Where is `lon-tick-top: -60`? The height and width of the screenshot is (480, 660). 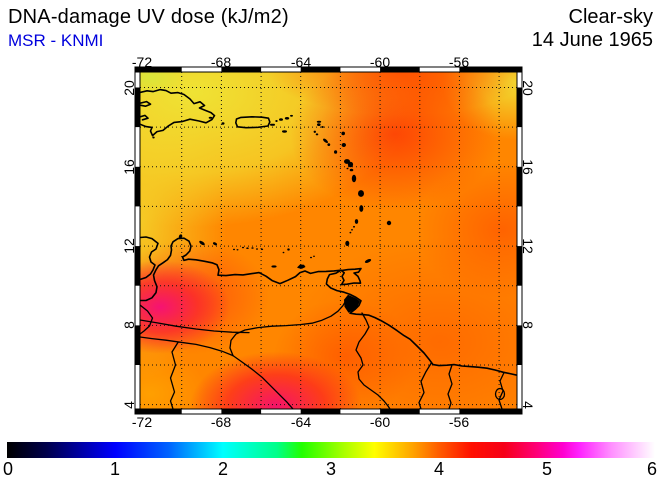
lon-tick-top: -60 is located at coordinates (380, 62).